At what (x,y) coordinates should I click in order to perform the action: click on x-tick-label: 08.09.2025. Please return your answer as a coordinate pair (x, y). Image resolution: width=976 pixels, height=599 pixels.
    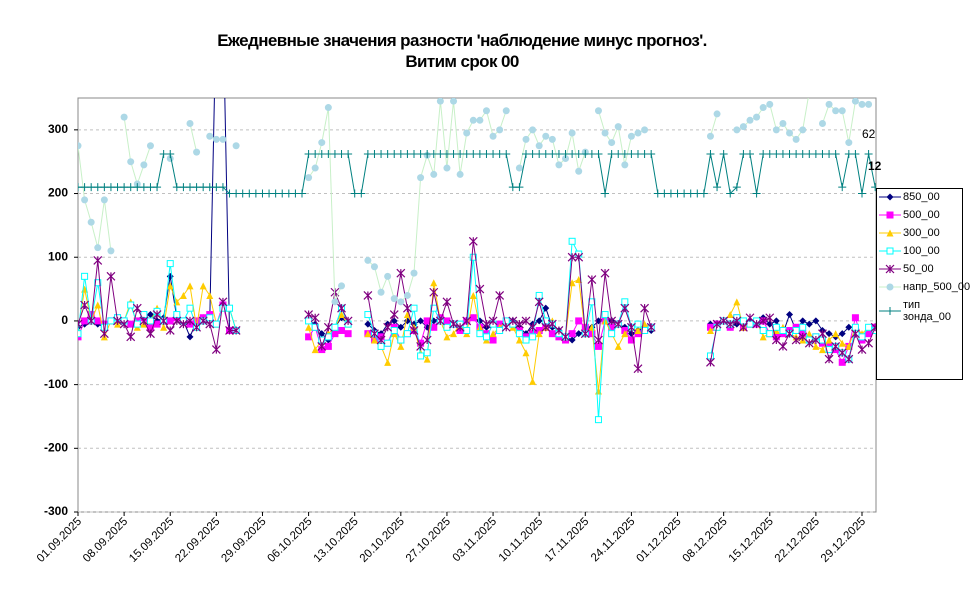
    Looking at the image, I should click on (105, 540).